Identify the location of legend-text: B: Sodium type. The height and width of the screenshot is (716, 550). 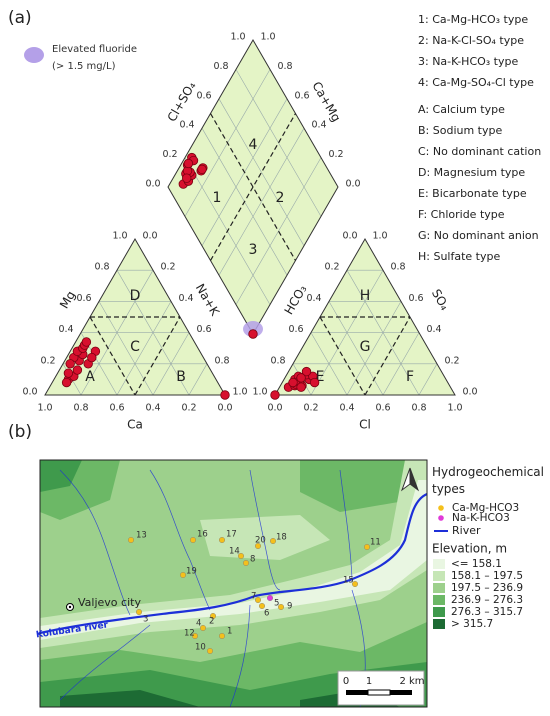
(460, 130).